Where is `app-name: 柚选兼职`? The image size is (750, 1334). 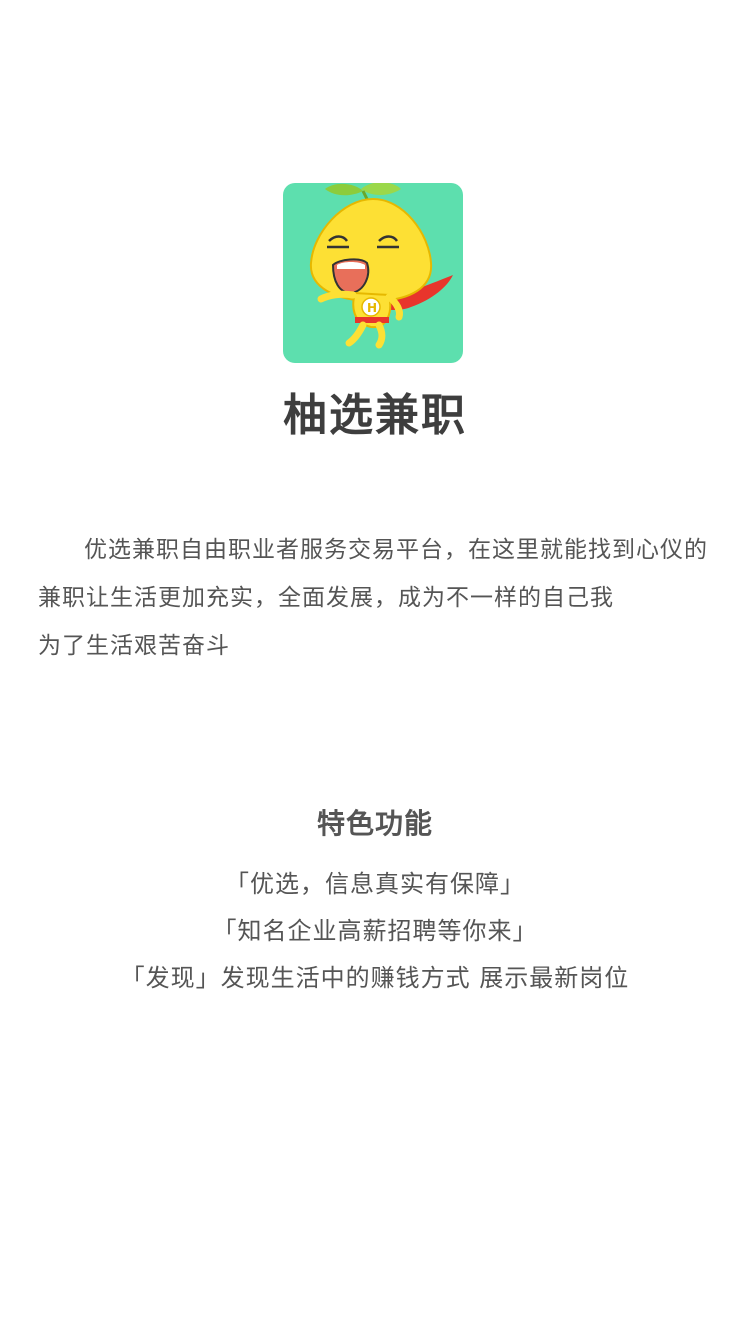
app-name: 柚选兼职 is located at coordinates (375, 415).